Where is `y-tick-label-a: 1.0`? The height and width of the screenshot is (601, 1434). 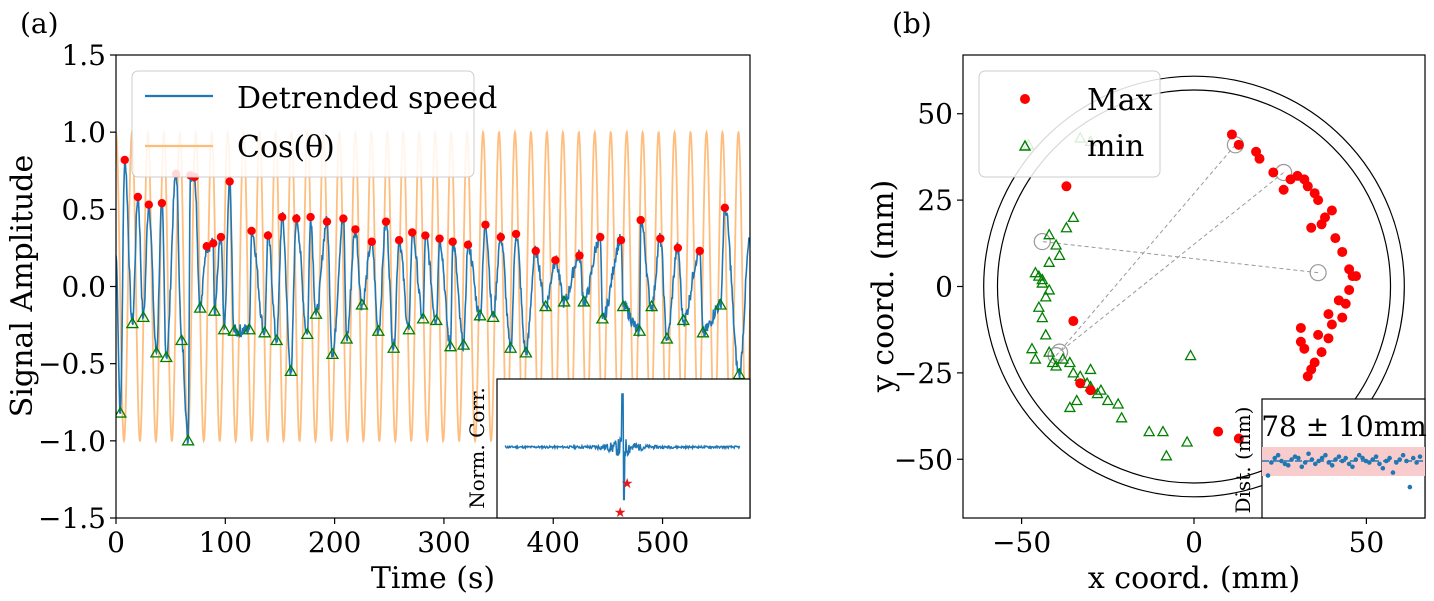
y-tick-label-a: 1.0 is located at coordinates (83, 132).